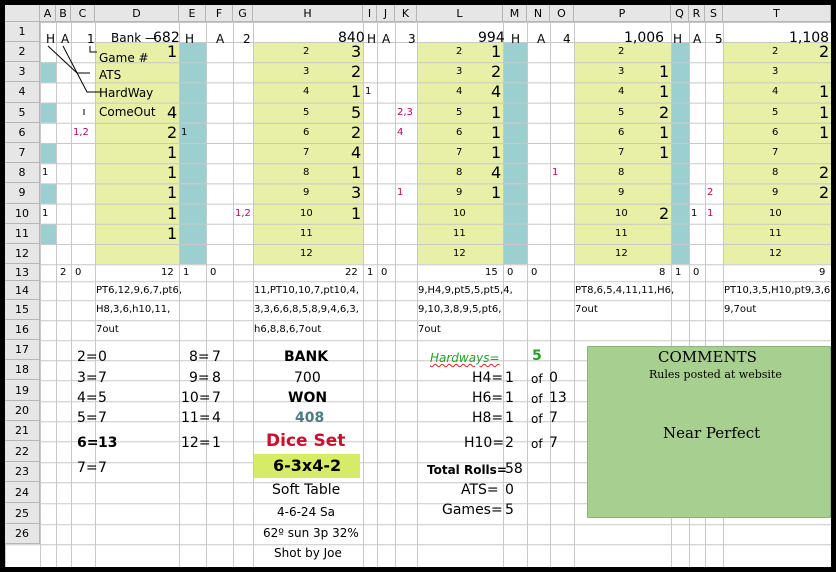  Describe the element at coordinates (356, 72) in the screenshot. I see `roll-count-3: 2` at that location.